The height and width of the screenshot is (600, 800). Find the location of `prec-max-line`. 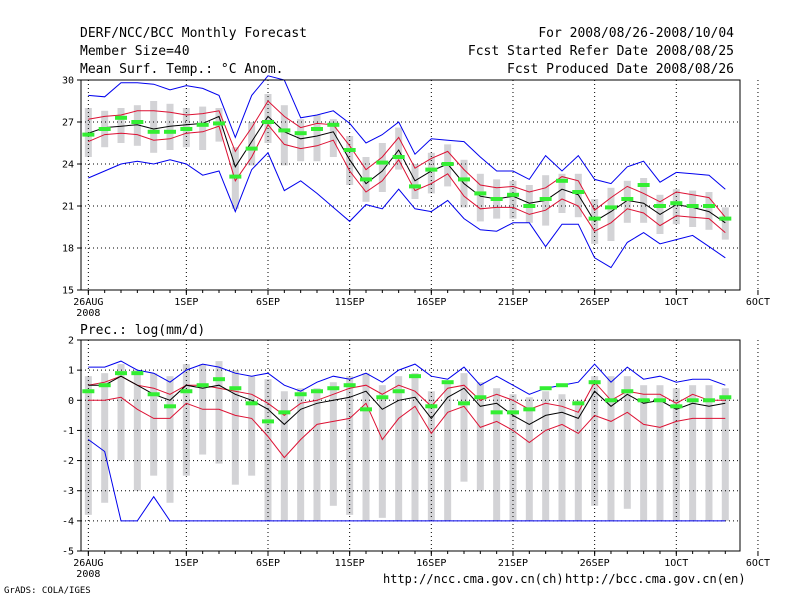

prec-max-line is located at coordinates (407, 377).